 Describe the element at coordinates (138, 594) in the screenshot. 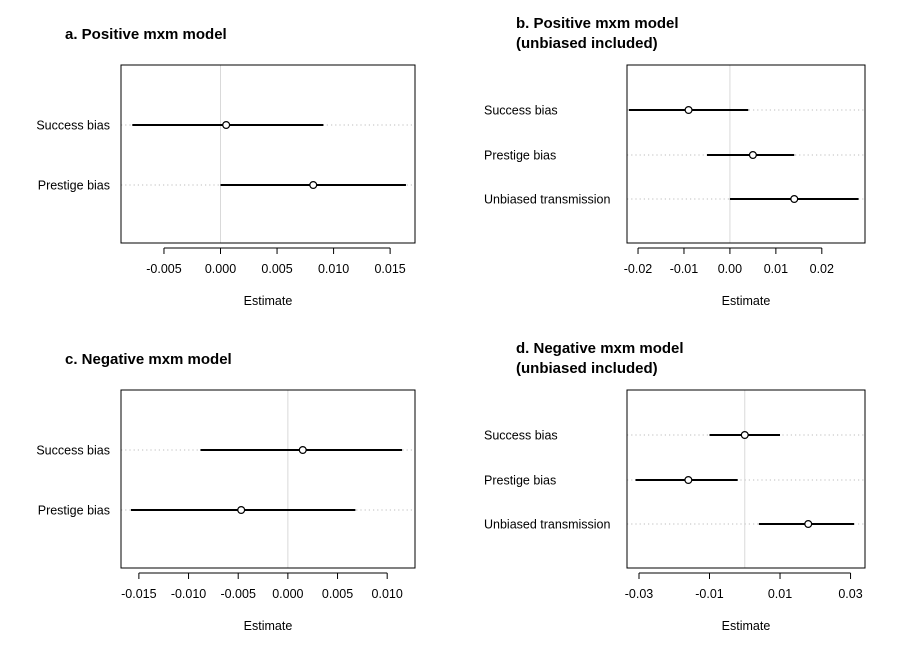

I see `x-tick-label: -0.015` at that location.